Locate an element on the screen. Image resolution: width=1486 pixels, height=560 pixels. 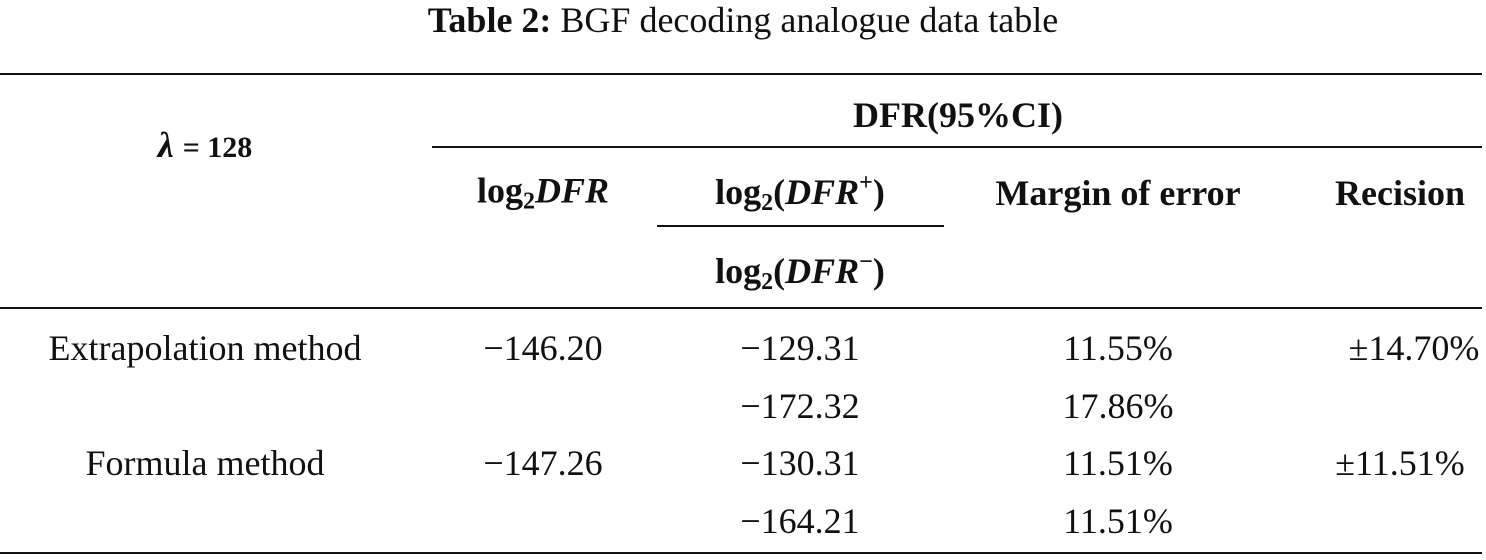
caption-text: BGF decoding analogue data table is located at coordinates (809, 20).